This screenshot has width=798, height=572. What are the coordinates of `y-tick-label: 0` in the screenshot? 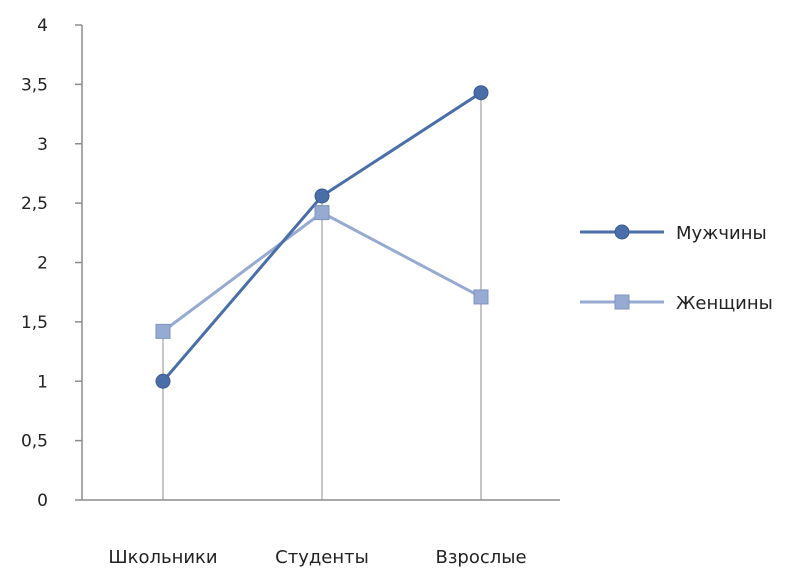 It's located at (42, 501).